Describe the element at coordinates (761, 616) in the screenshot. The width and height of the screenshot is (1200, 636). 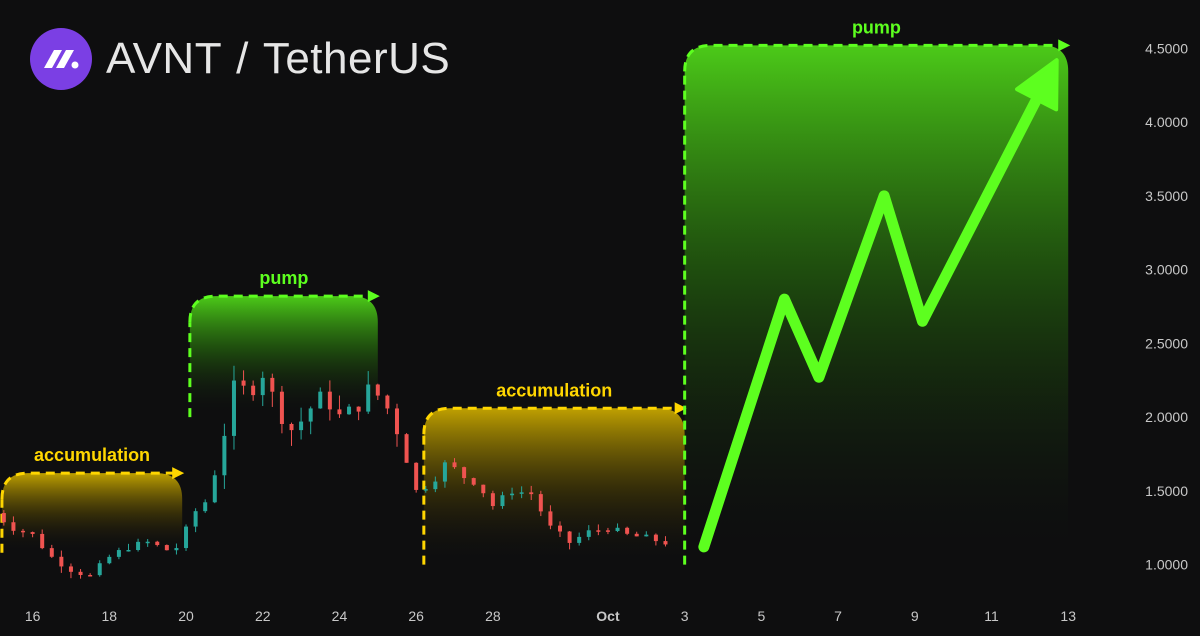
I see `x-tick-label: 5` at that location.